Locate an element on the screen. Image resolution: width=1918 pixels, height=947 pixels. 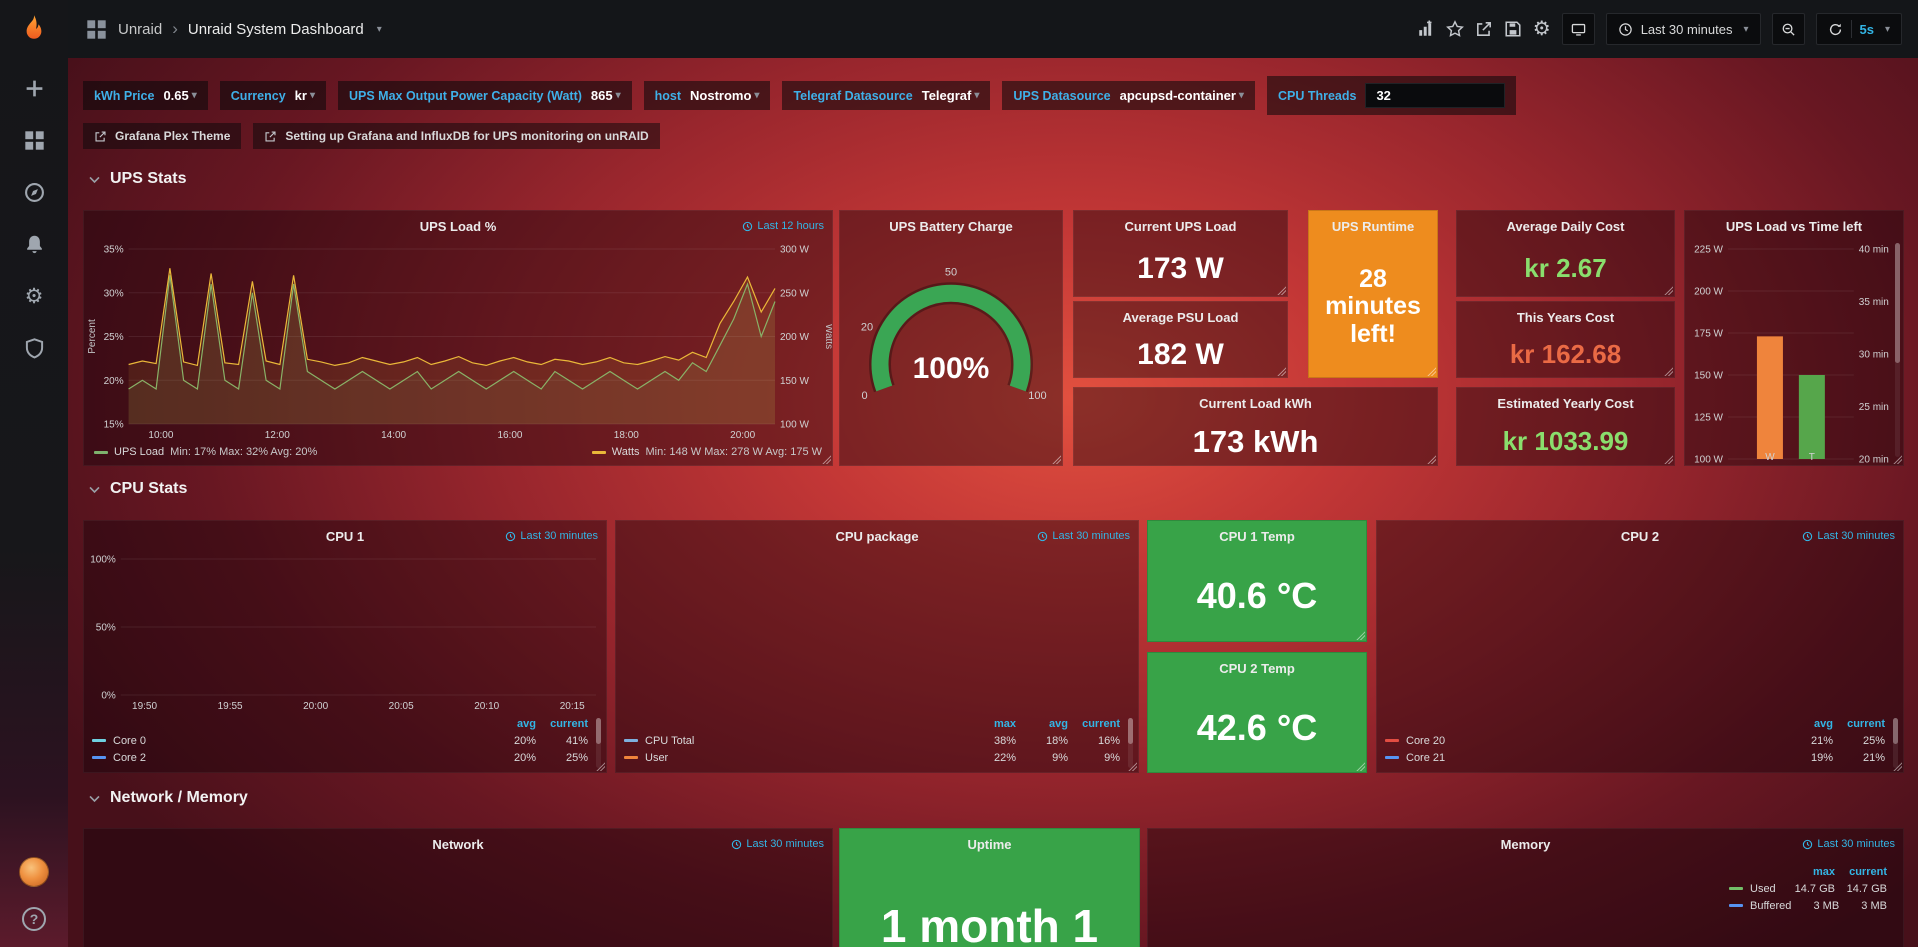
variable-value-dropdown: 0.65 ▾ is located at coordinates (180, 95).